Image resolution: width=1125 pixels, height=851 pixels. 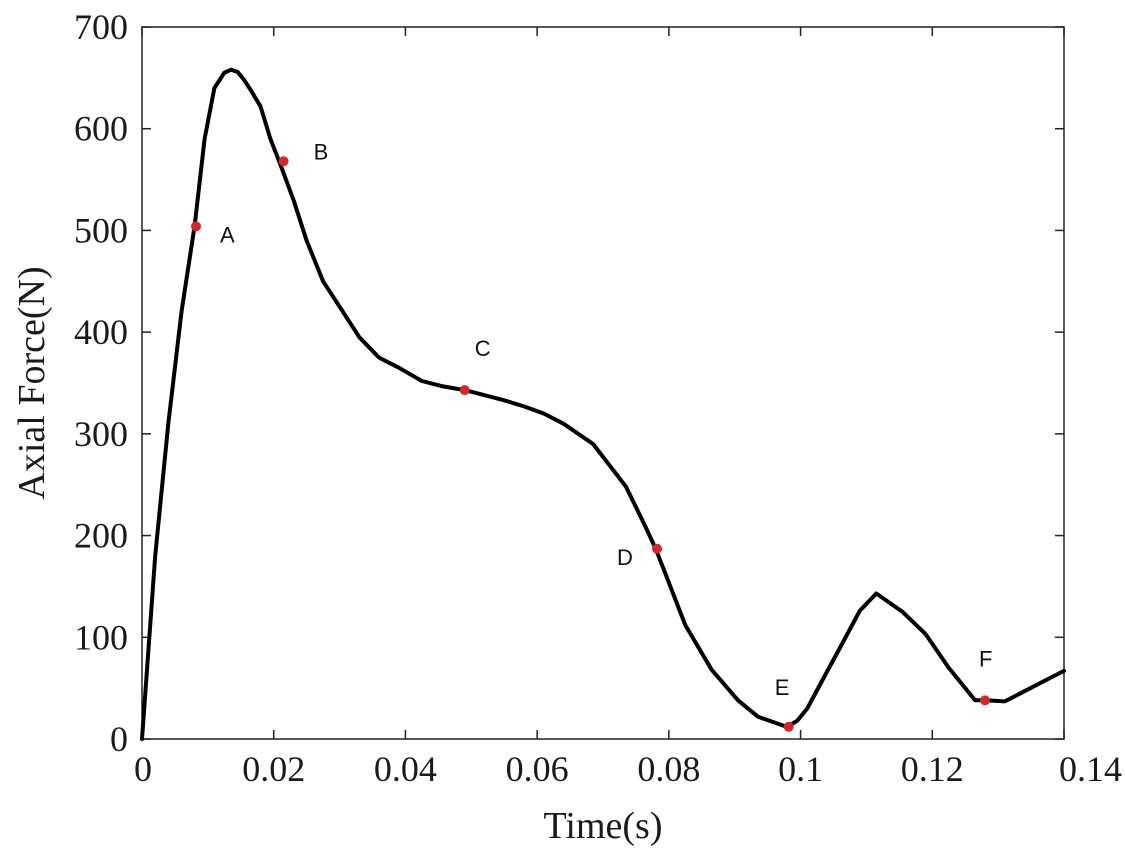 What do you see at coordinates (101, 637) in the screenshot?
I see `y-tick-label: 100` at bounding box center [101, 637].